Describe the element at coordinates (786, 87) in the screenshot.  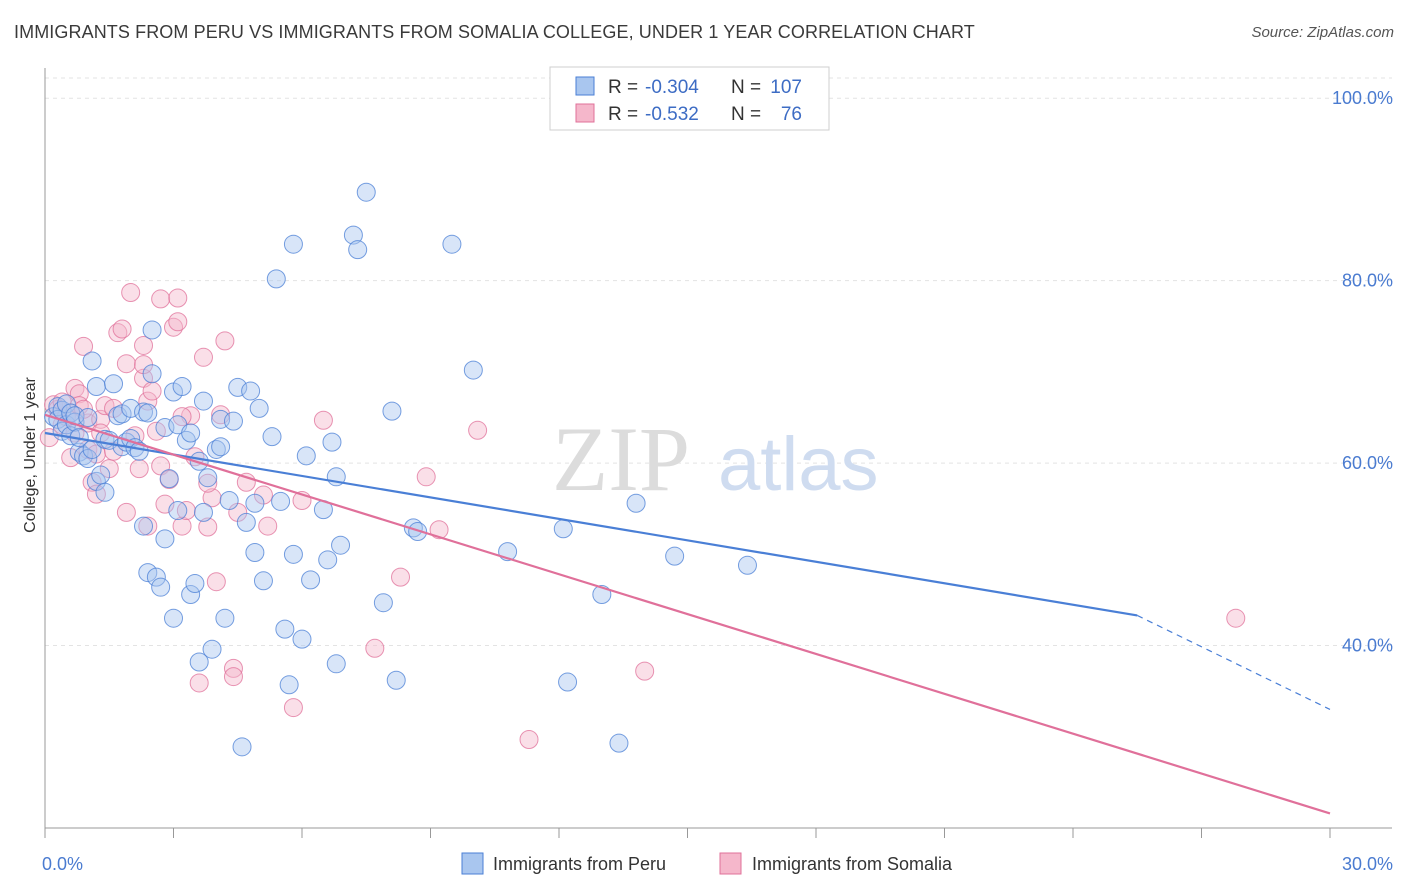
I see `legend-peru-n-value: 107` at that location.